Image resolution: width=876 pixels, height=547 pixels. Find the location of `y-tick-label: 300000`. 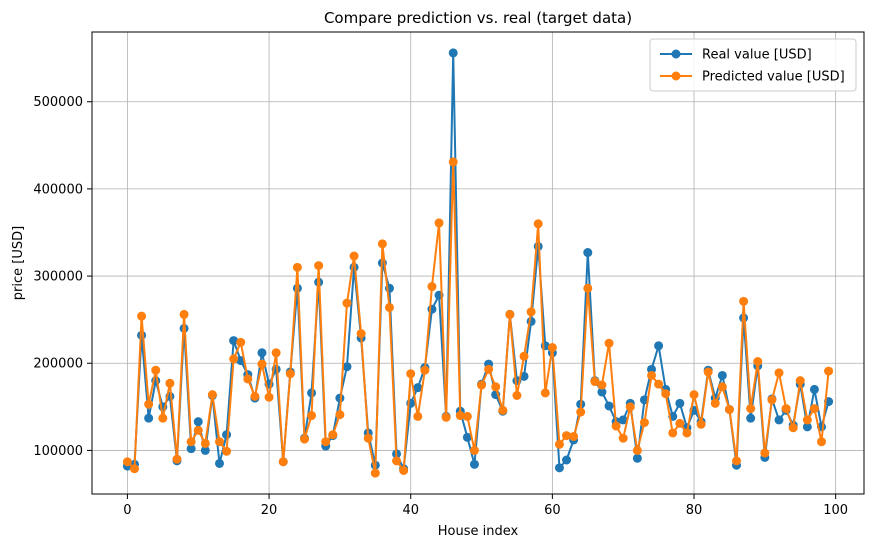

y-tick-label: 300000 is located at coordinates (58, 277).